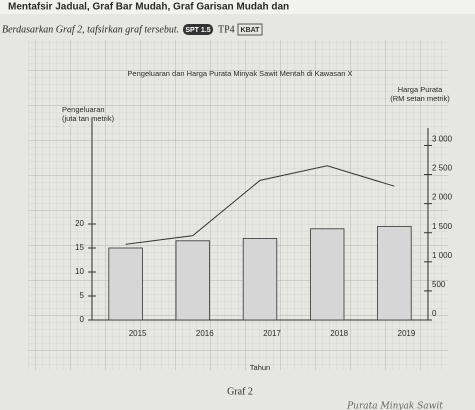  Describe the element at coordinates (260, 367) in the screenshot. I see `x-axis-label: Tahun` at that location.